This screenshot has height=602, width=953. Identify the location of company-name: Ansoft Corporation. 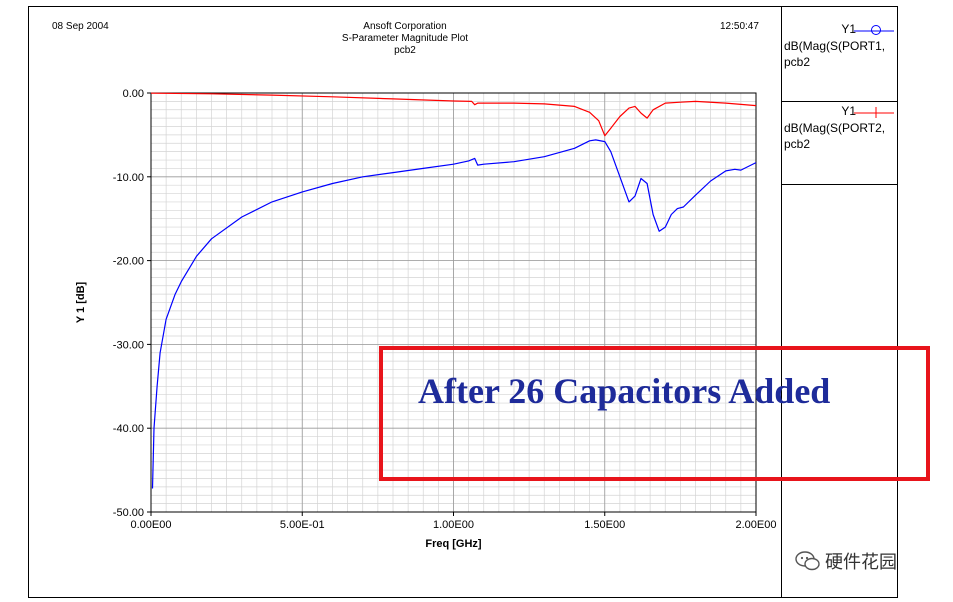
(405, 26).